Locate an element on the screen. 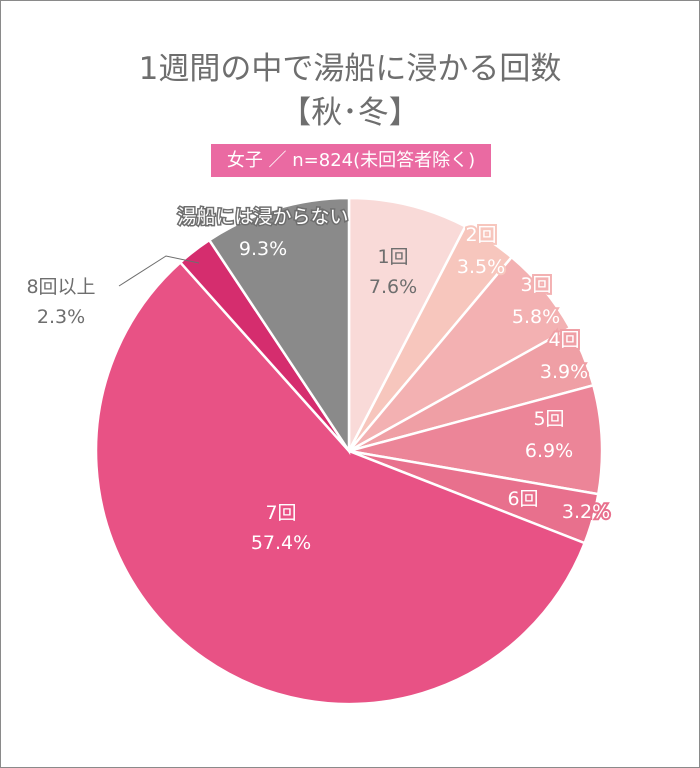  leader-line is located at coordinates (159, 271).